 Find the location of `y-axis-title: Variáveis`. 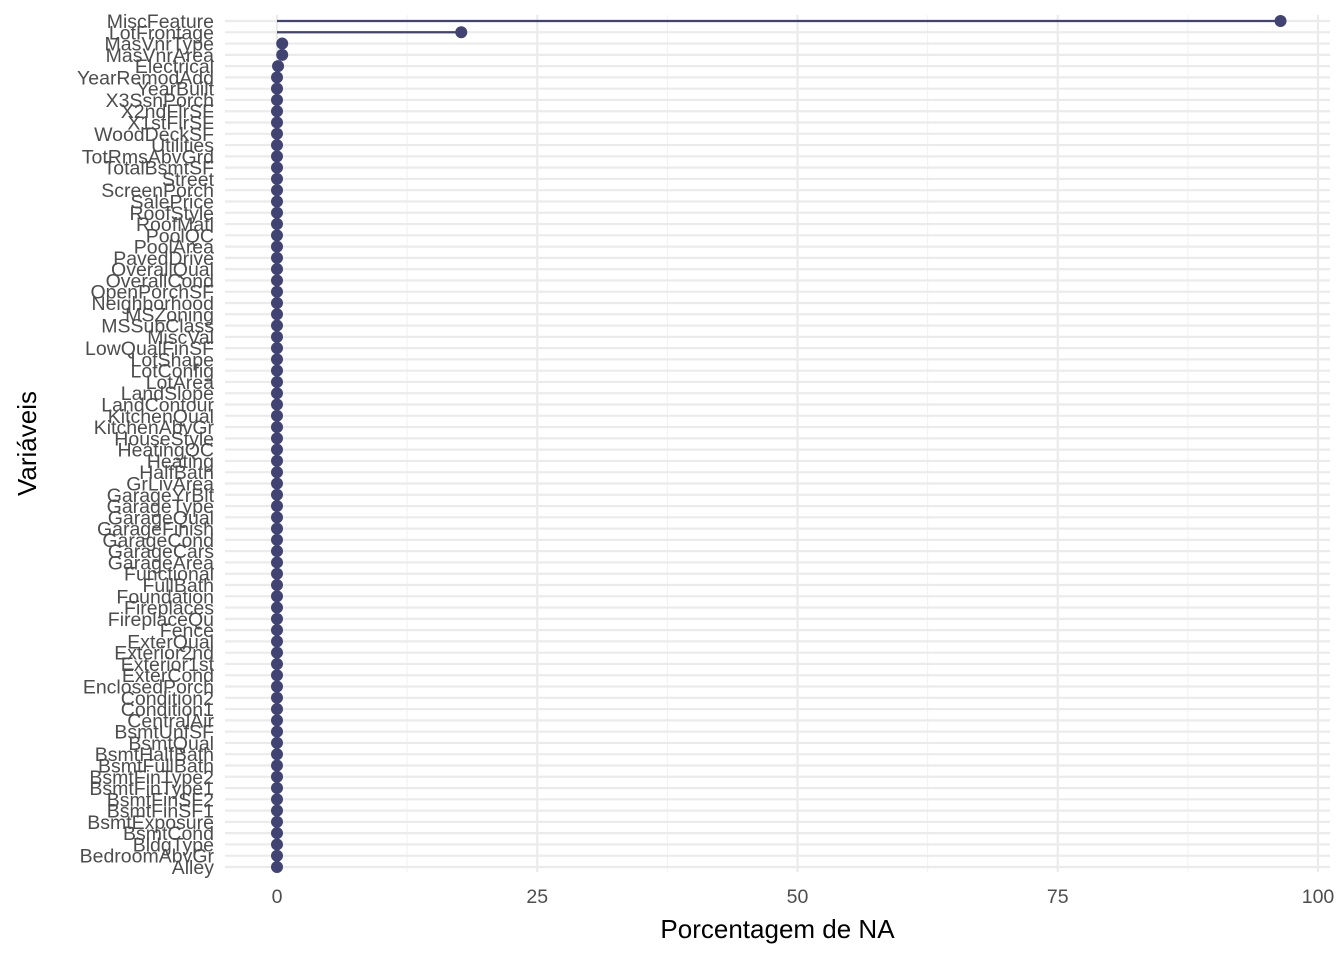

y-axis-title: Variáveis is located at coordinates (27, 443).